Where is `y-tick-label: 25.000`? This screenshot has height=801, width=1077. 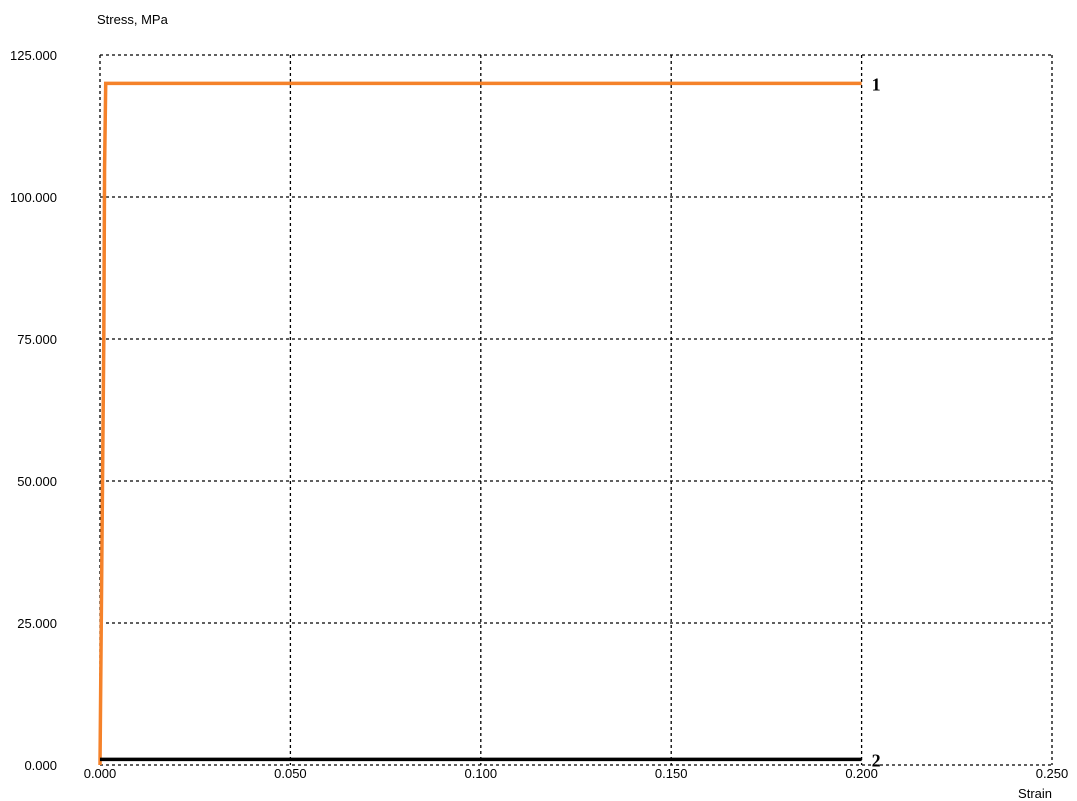 y-tick-label: 25.000 is located at coordinates (37, 623).